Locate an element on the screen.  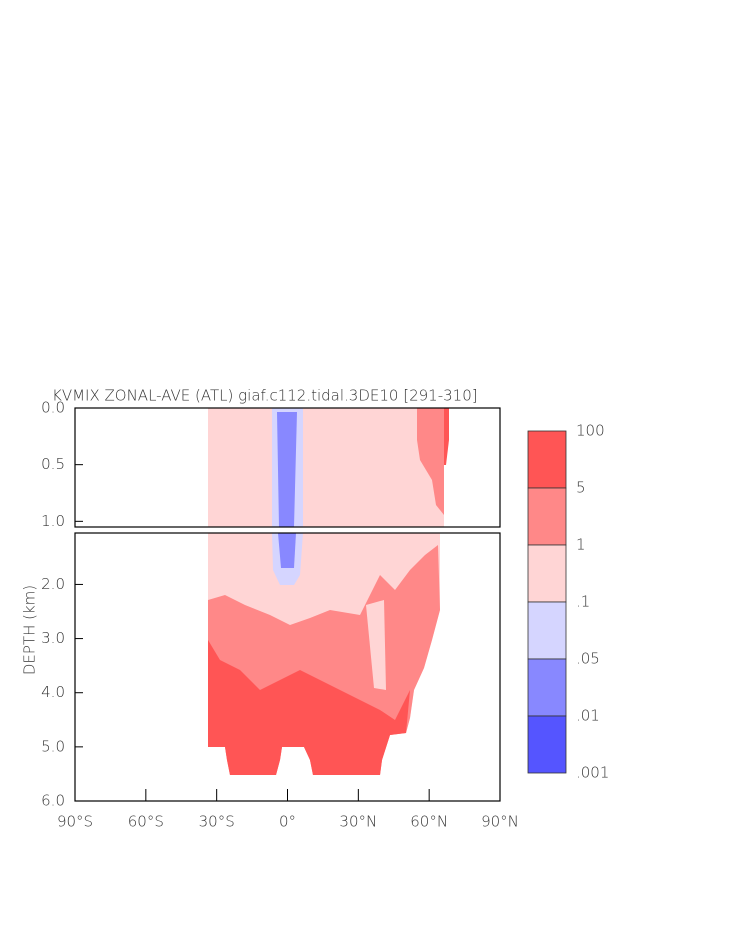
x-tick-label: 30°S is located at coordinates (217, 822).